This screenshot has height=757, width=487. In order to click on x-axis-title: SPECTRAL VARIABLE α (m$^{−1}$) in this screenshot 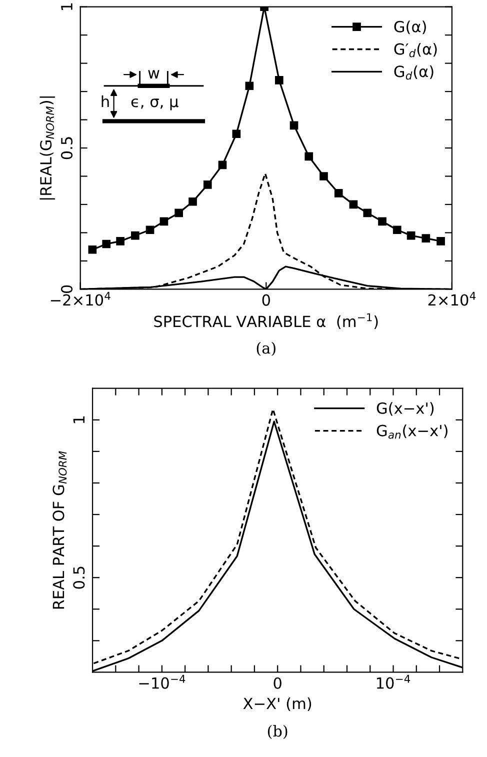, I will do `click(266, 321)`.